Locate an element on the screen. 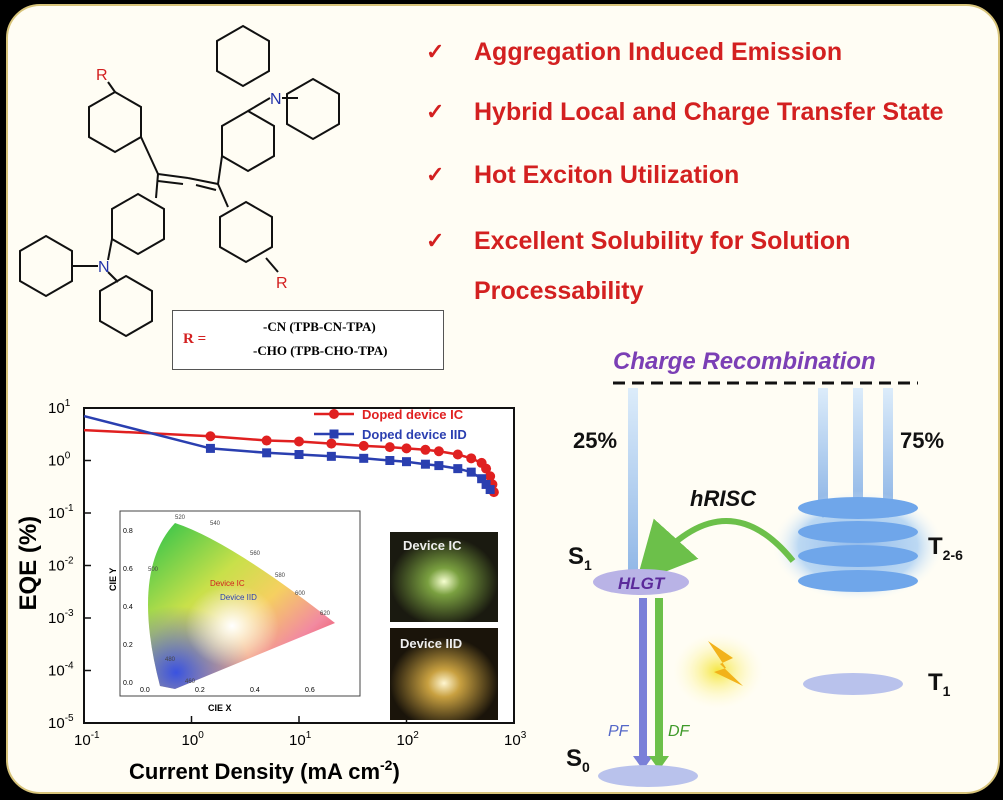 The image size is (1003, 800). x-tick-label: 10¹ is located at coordinates (300, 739).